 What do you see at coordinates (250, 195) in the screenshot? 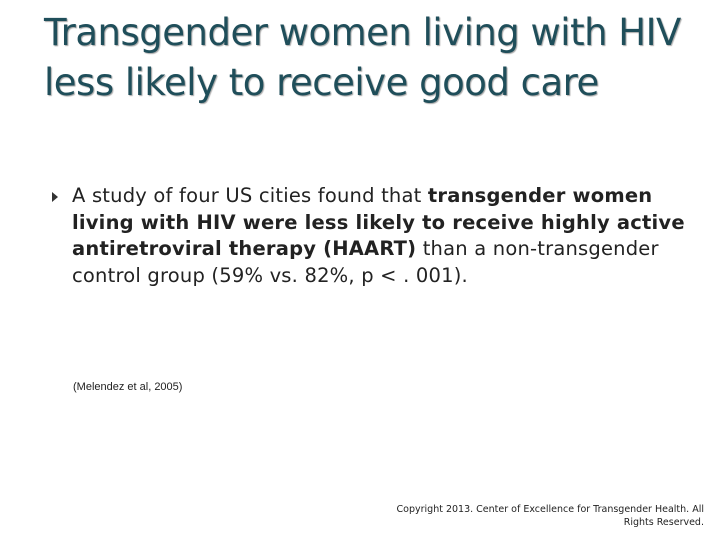
I see `bullet-text-intro: A study of four US cities found that` at bounding box center [250, 195].